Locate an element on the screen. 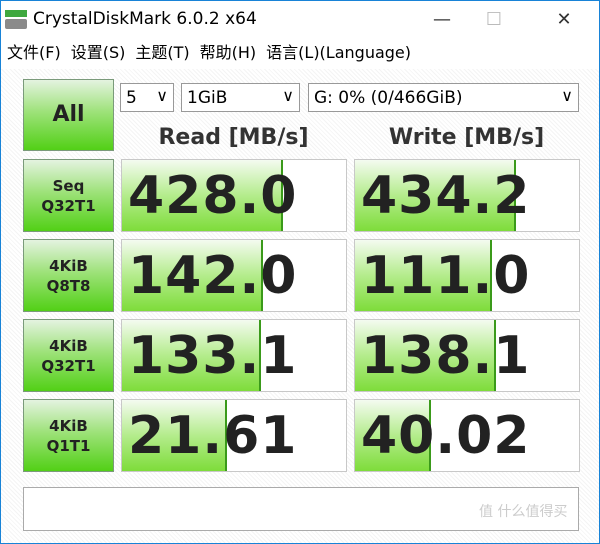 The height and width of the screenshot is (544, 600). read-result: 133.1 is located at coordinates (234, 355).